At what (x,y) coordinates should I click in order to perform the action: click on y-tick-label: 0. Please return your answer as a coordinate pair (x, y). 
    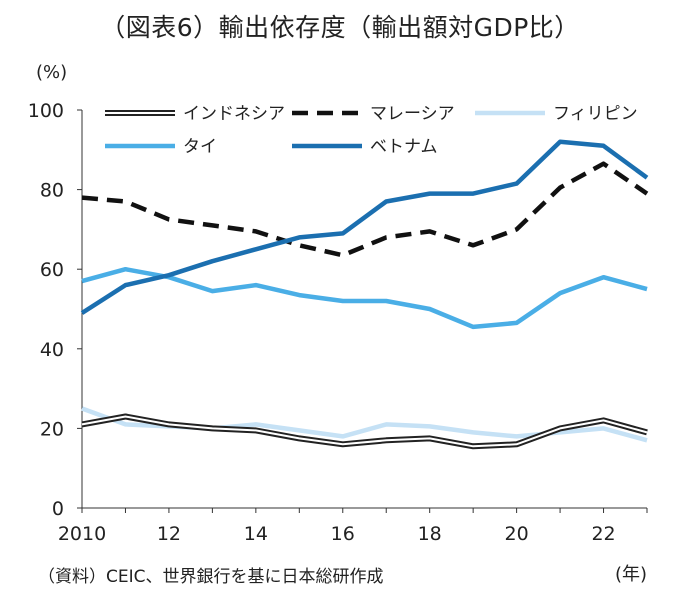
    Looking at the image, I should click on (58, 509).